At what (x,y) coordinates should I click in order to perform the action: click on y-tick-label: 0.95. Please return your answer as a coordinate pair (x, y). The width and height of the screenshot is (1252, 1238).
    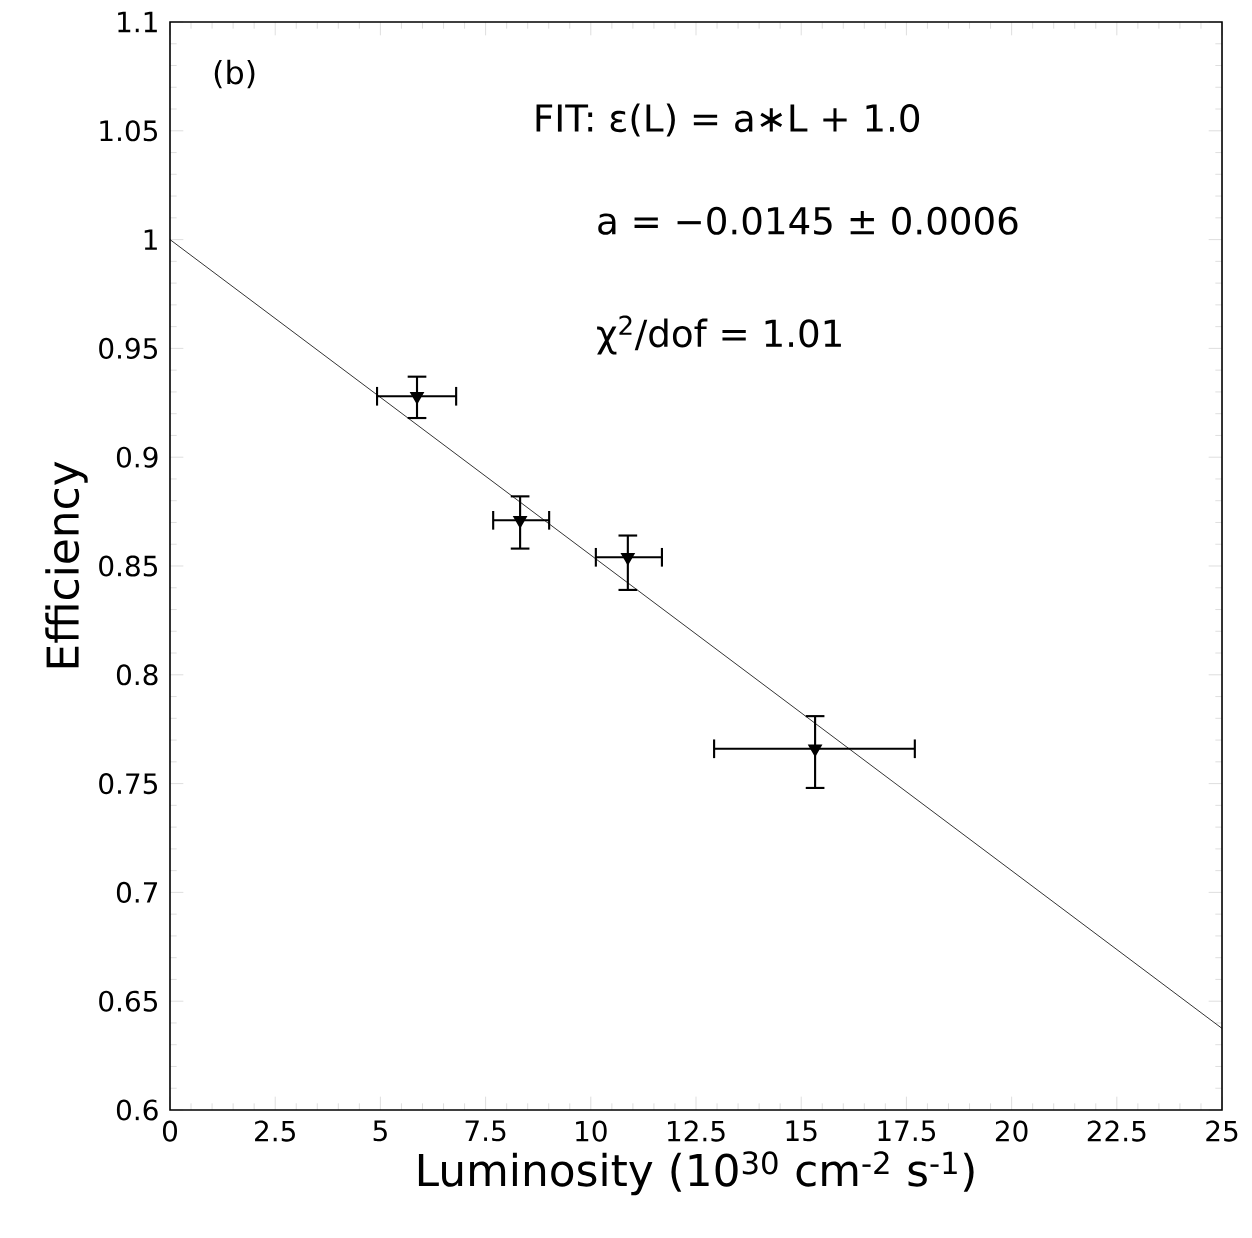
    Looking at the image, I should click on (128, 348).